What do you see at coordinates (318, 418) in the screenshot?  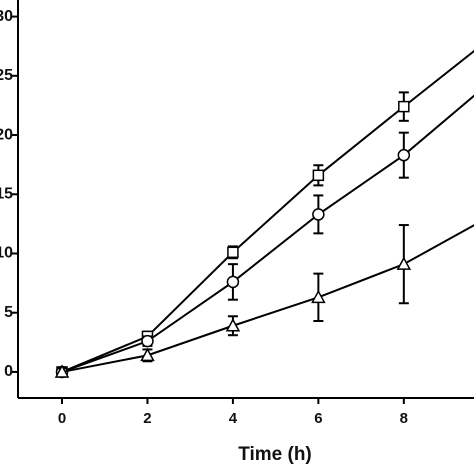 I see `x-tick-label: 6` at bounding box center [318, 418].